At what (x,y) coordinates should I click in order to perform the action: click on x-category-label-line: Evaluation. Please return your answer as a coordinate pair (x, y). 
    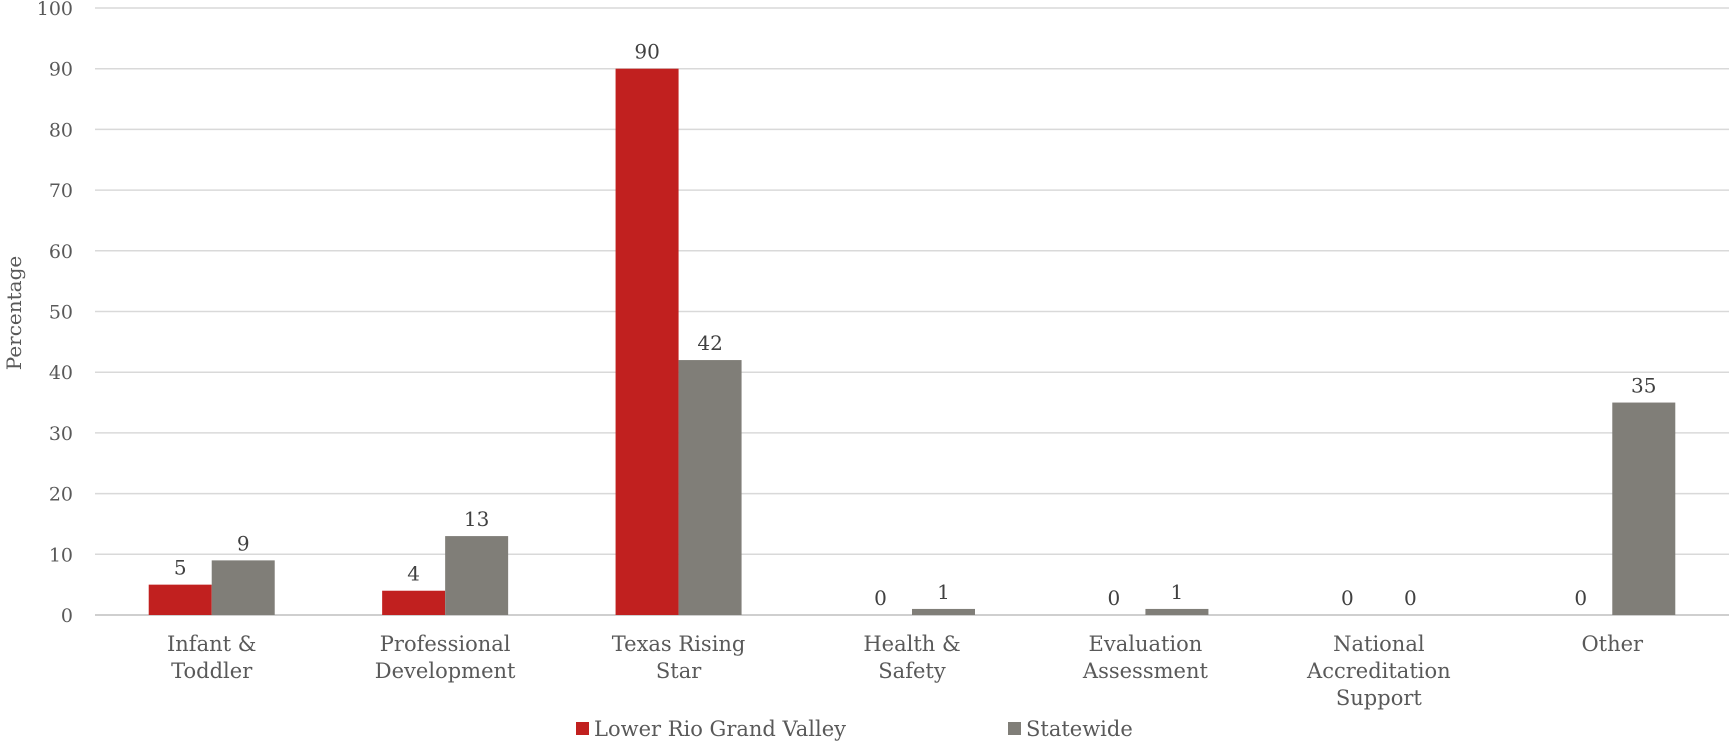
    Looking at the image, I should click on (1146, 644).